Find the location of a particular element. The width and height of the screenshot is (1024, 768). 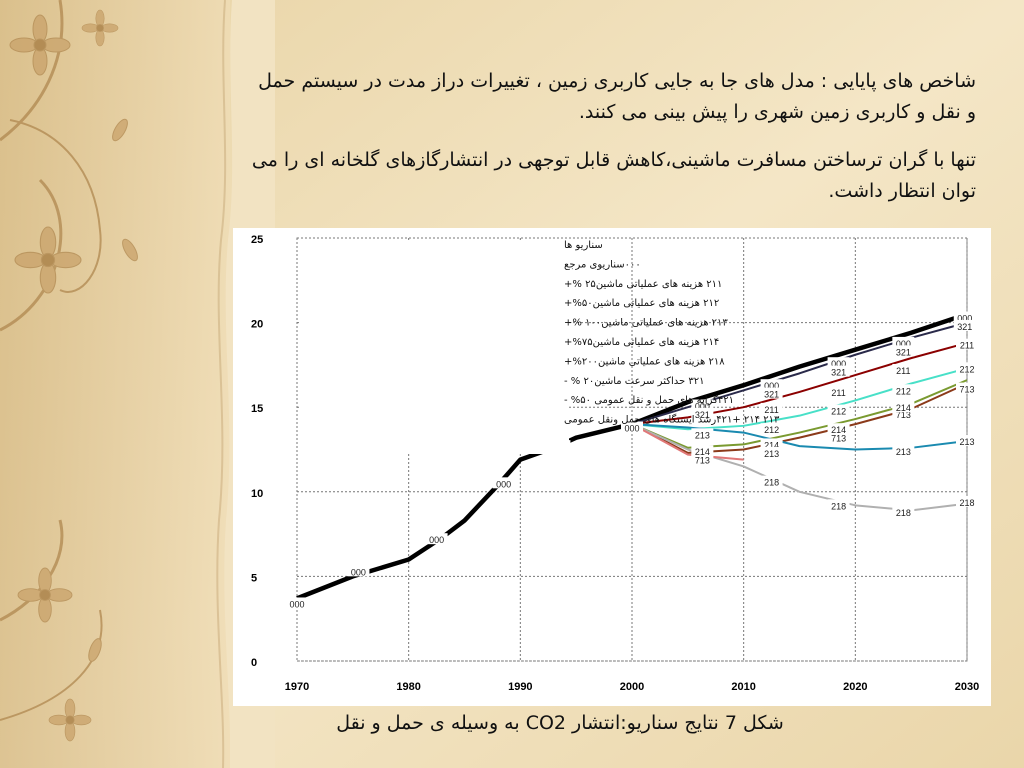

legend-entry: ۰۰۰سناریوی مرجع is located at coordinates (602, 264).